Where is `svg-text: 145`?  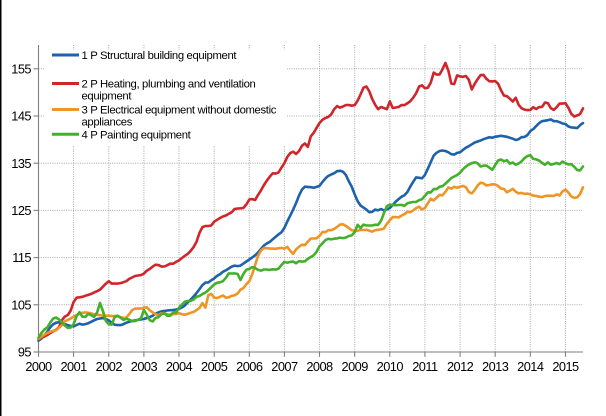
svg-text: 145 is located at coordinates (21, 116).